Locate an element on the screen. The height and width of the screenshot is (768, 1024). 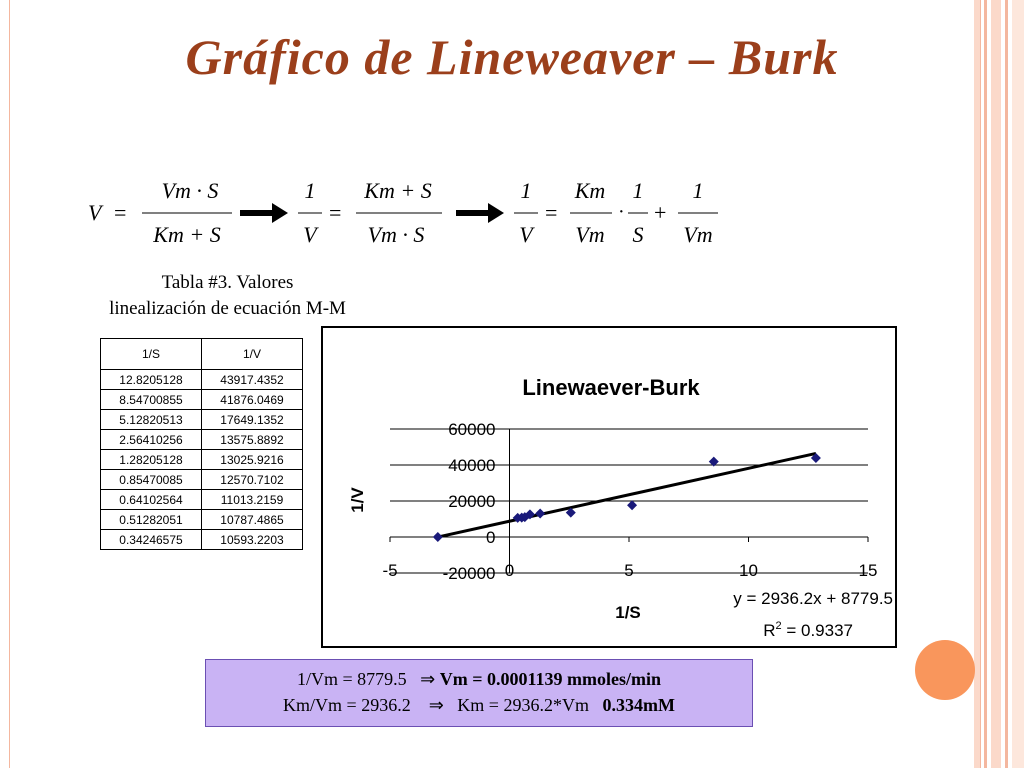
caption-line-1: Tabla #3. Valores is located at coordinates (227, 282).